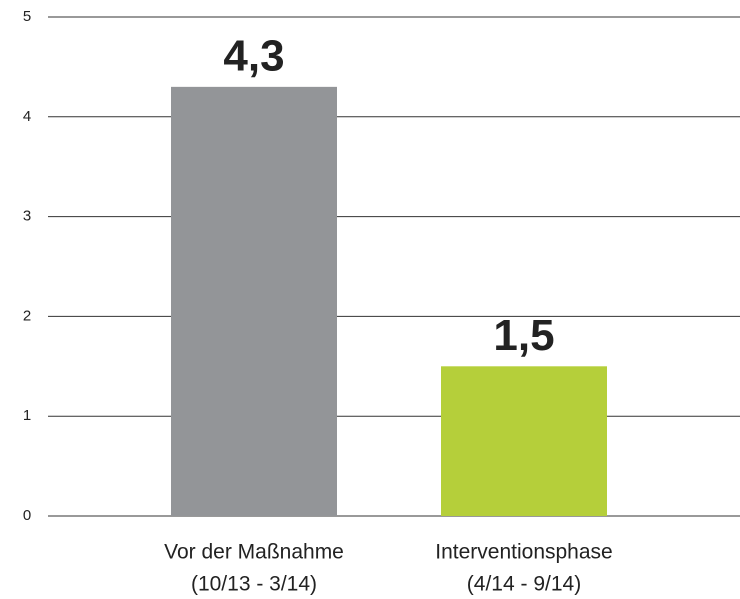  Describe the element at coordinates (27, 216) in the screenshot. I see `y-tick-label: 3` at that location.